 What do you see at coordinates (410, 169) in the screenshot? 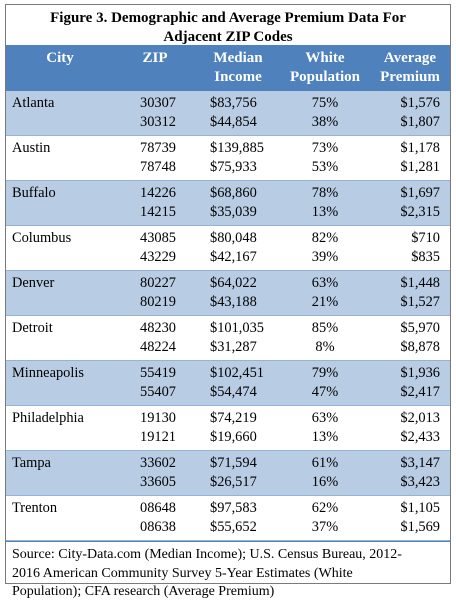
I see `cell-average-premium: $1,281` at bounding box center [410, 169].